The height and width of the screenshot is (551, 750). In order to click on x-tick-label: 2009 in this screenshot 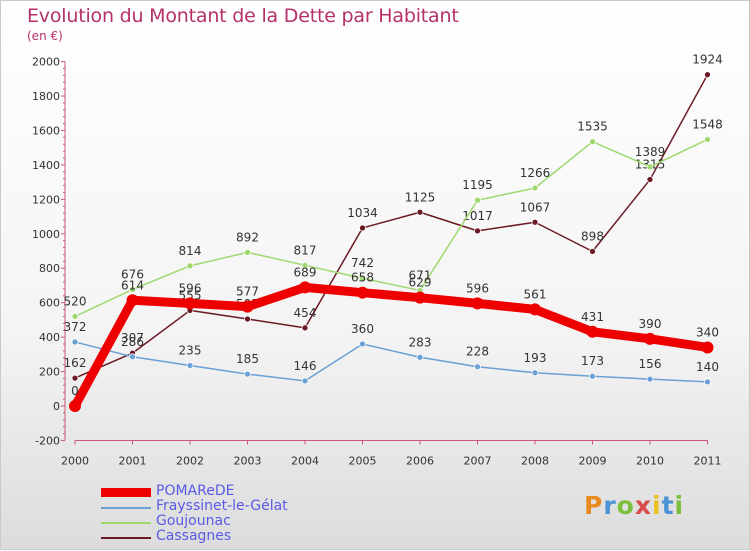, I will do `click(593, 460)`.